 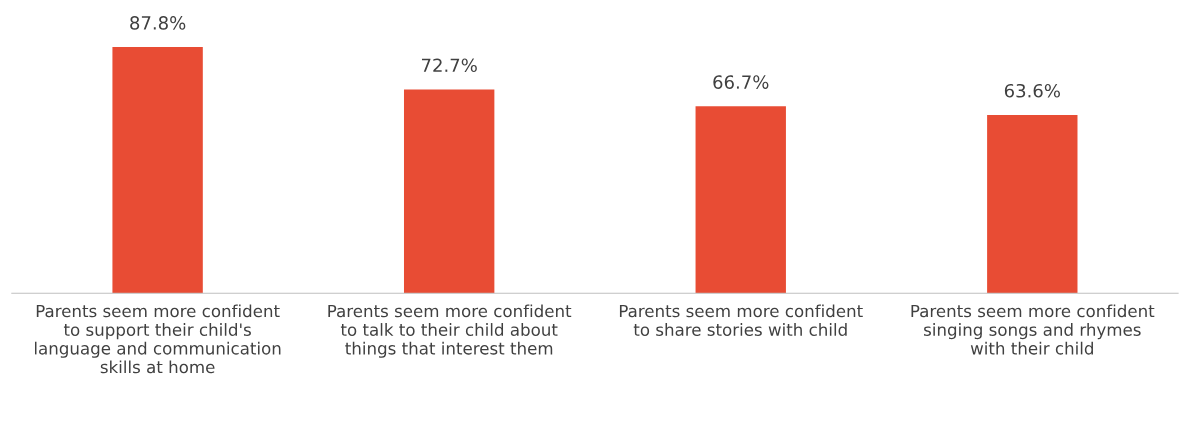 I want to click on data-label: 87.8%, so click(x=158, y=23).